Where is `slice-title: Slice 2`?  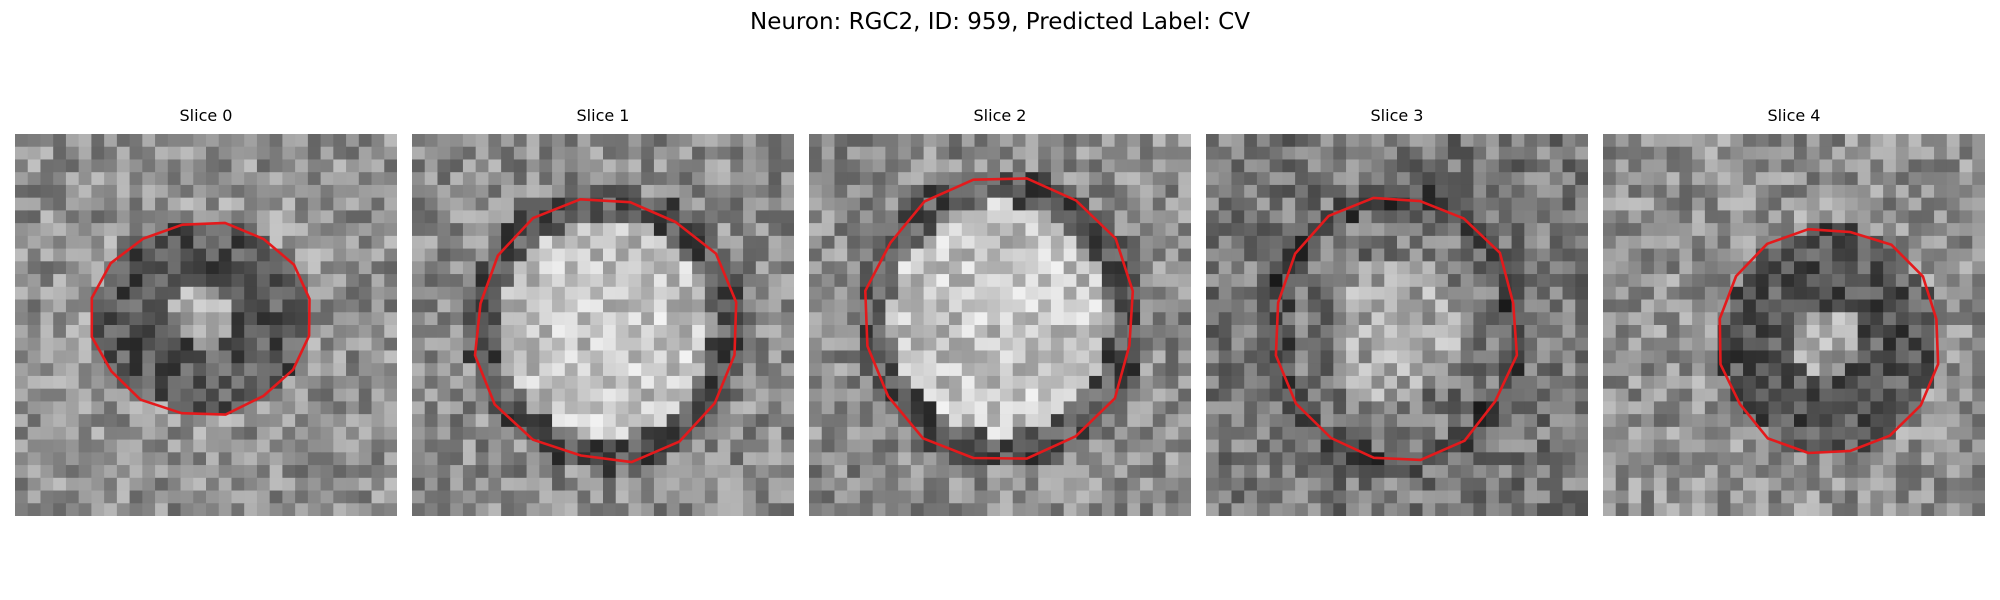
slice-title: Slice 2 is located at coordinates (1000, 115).